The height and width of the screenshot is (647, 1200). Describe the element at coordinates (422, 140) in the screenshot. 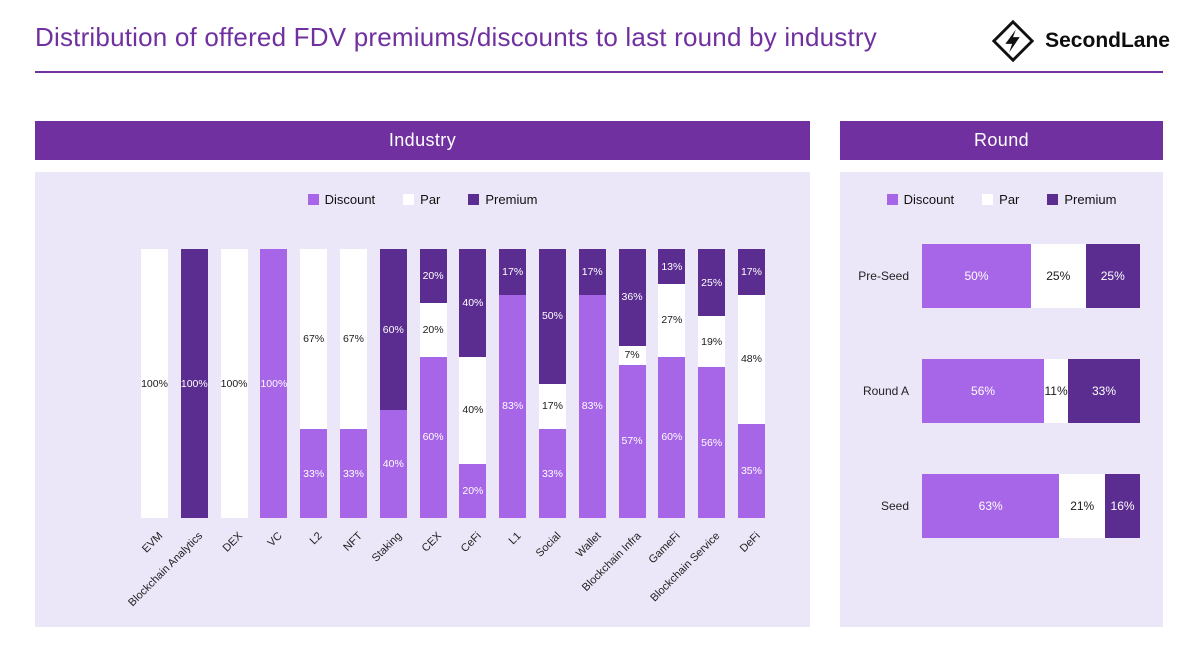

I see `industry-panel-header: Industry` at that location.